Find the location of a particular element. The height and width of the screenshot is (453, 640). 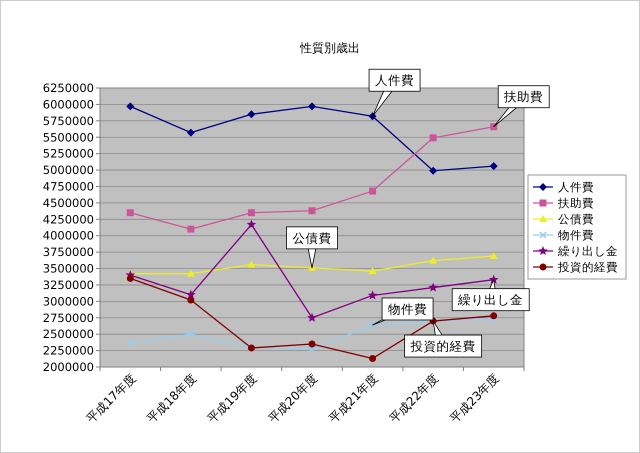

annotation: 公債費 is located at coordinates (312, 238).